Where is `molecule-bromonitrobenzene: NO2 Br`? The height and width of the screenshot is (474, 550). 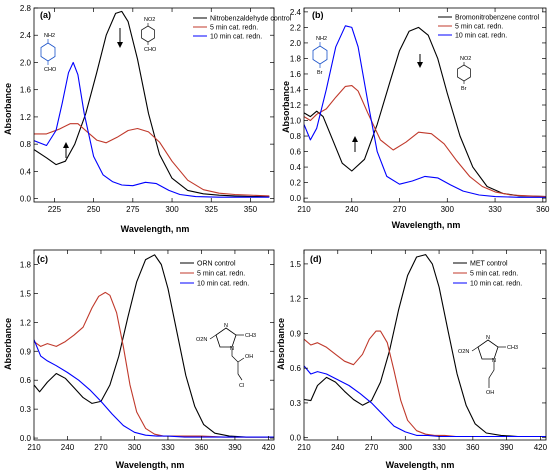 molecule-bromonitrobenzene: NO2 Br is located at coordinates (464, 74).